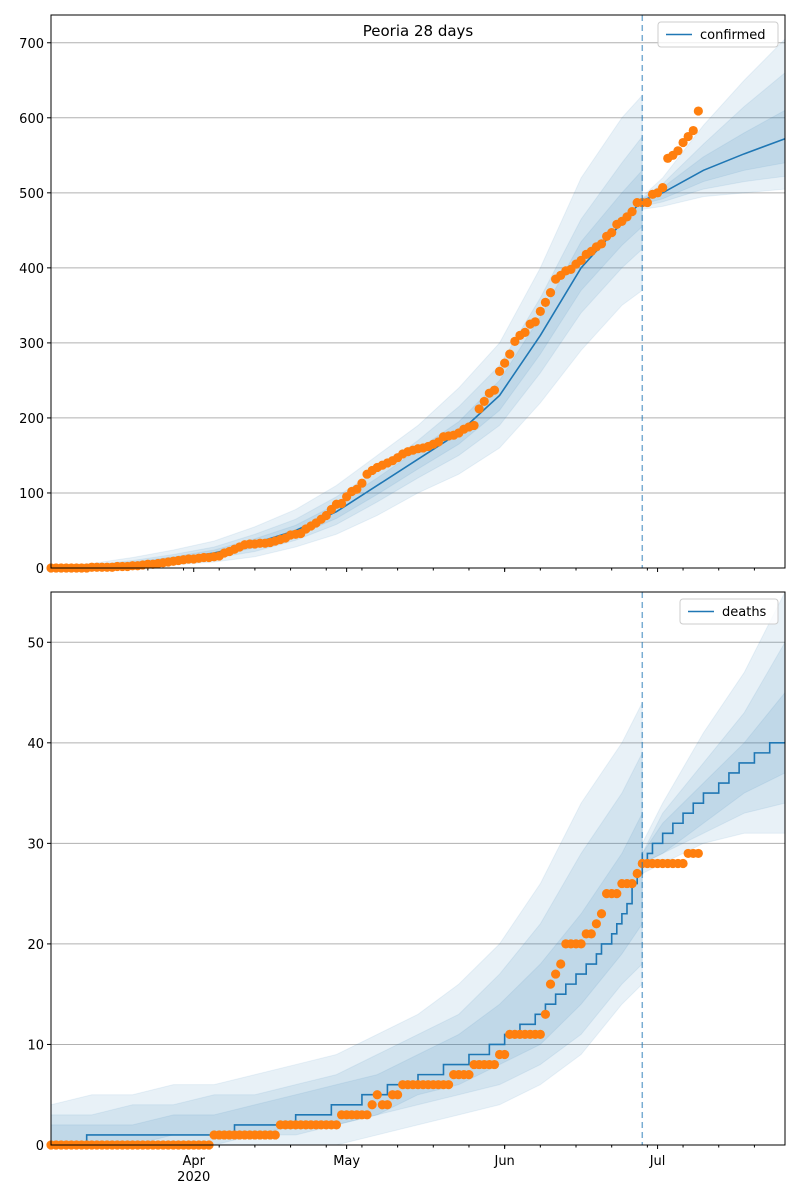 The image size is (800, 1204). Describe the element at coordinates (193, 1177) in the screenshot. I see `x-tick-sublabel: 2020` at that location.